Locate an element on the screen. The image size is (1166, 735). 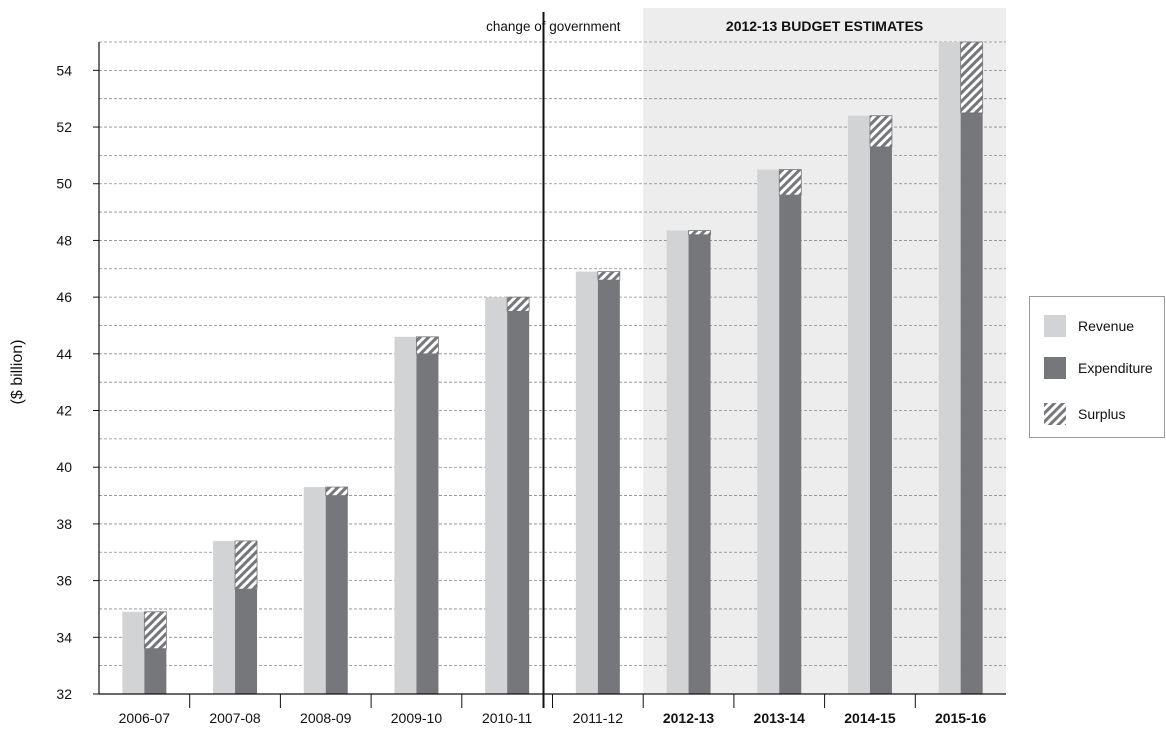
y-tick-label: 36 is located at coordinates (64, 581).